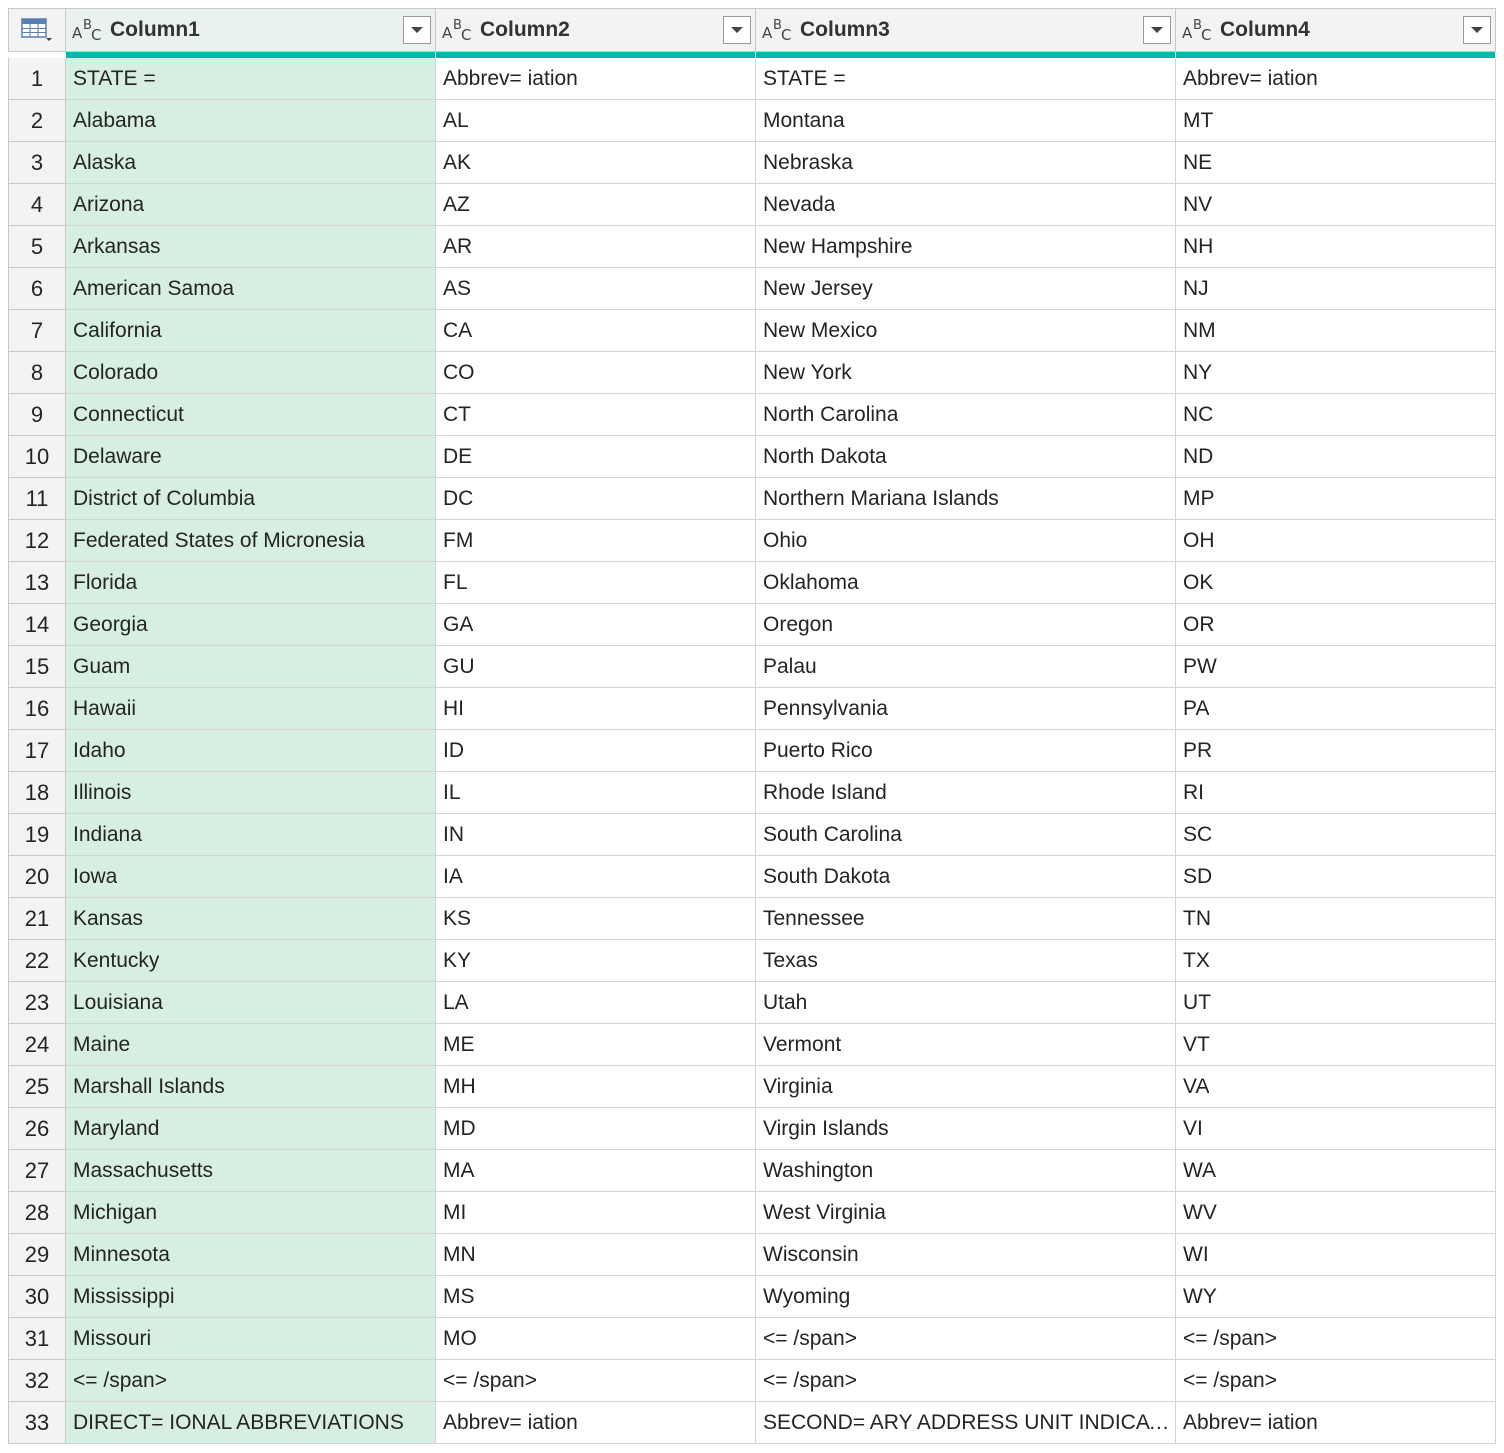 The height and width of the screenshot is (1453, 1504). I want to click on cell-column3: South Carolina, so click(966, 835).